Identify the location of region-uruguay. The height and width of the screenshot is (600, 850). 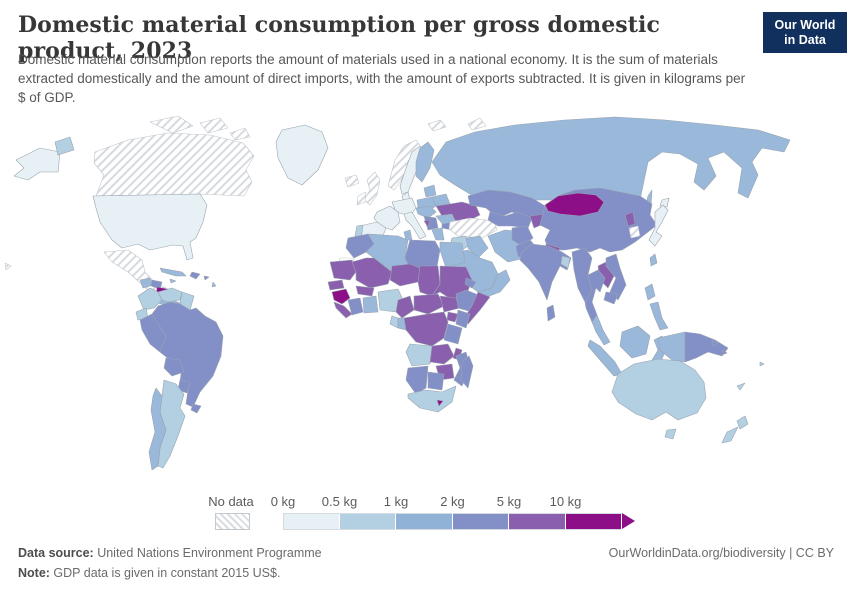
(196, 408).